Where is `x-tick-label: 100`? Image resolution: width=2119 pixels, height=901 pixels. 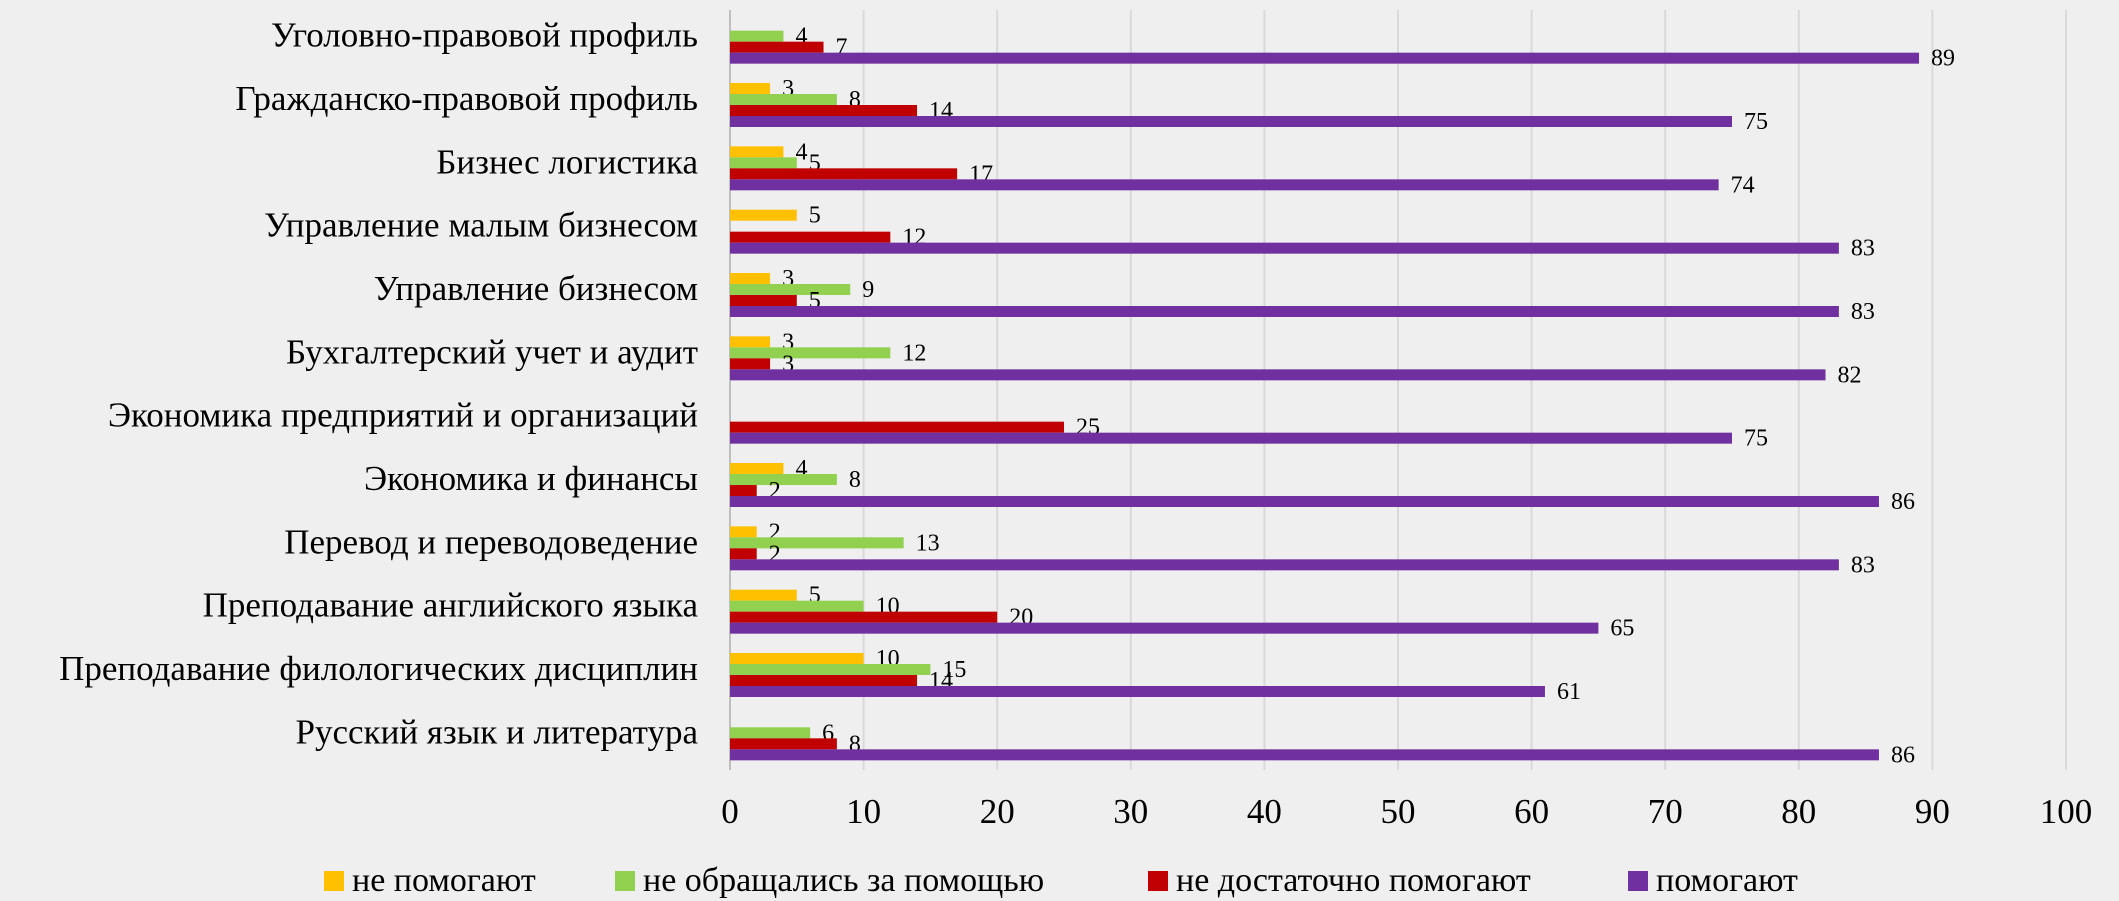 x-tick-label: 100 is located at coordinates (2066, 811).